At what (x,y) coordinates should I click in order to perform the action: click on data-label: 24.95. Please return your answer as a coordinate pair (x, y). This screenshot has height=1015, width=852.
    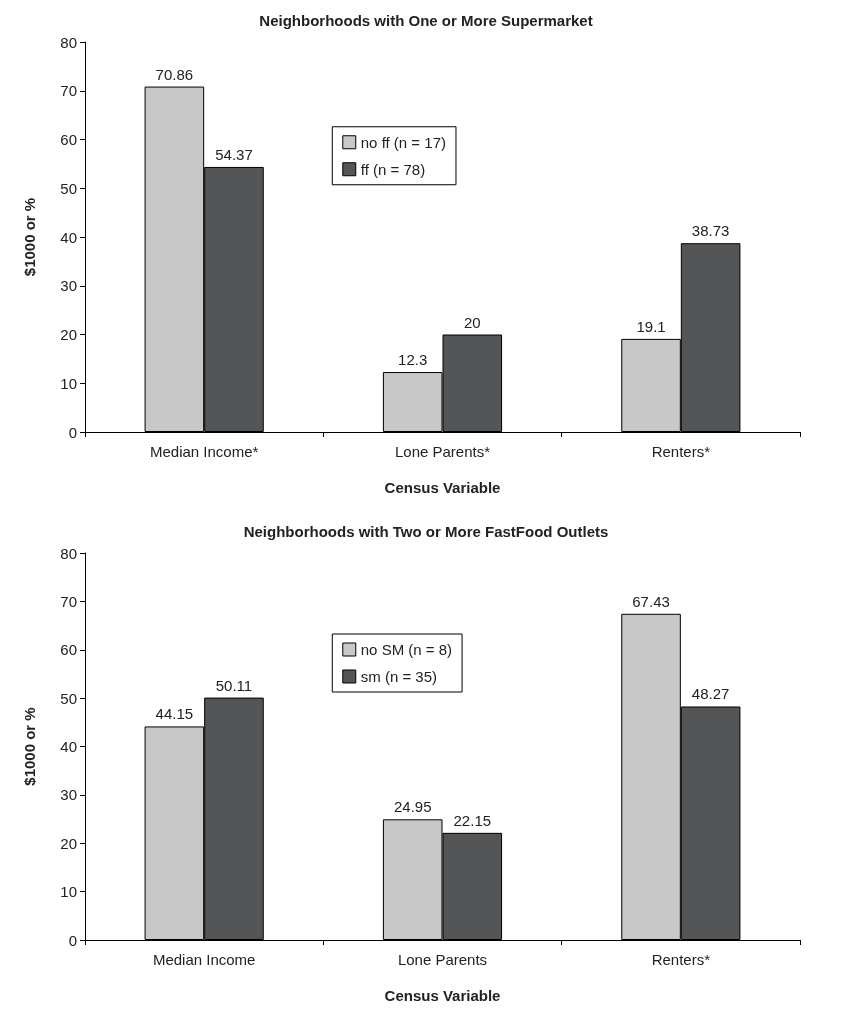
    Looking at the image, I should click on (412, 807).